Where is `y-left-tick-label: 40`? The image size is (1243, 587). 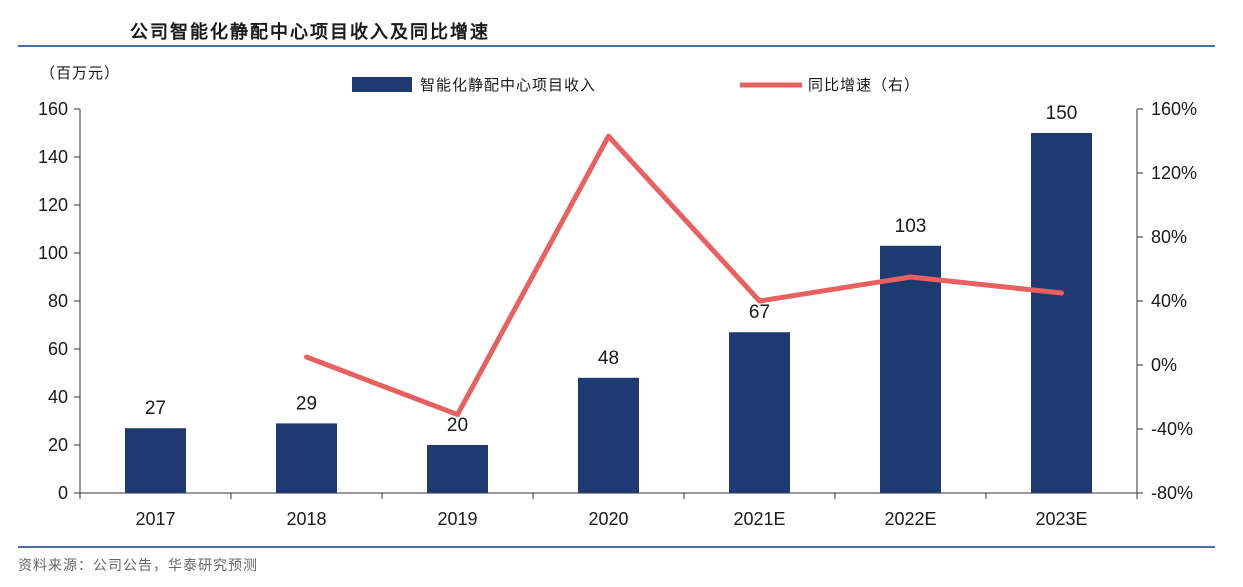 y-left-tick-label: 40 is located at coordinates (58, 397).